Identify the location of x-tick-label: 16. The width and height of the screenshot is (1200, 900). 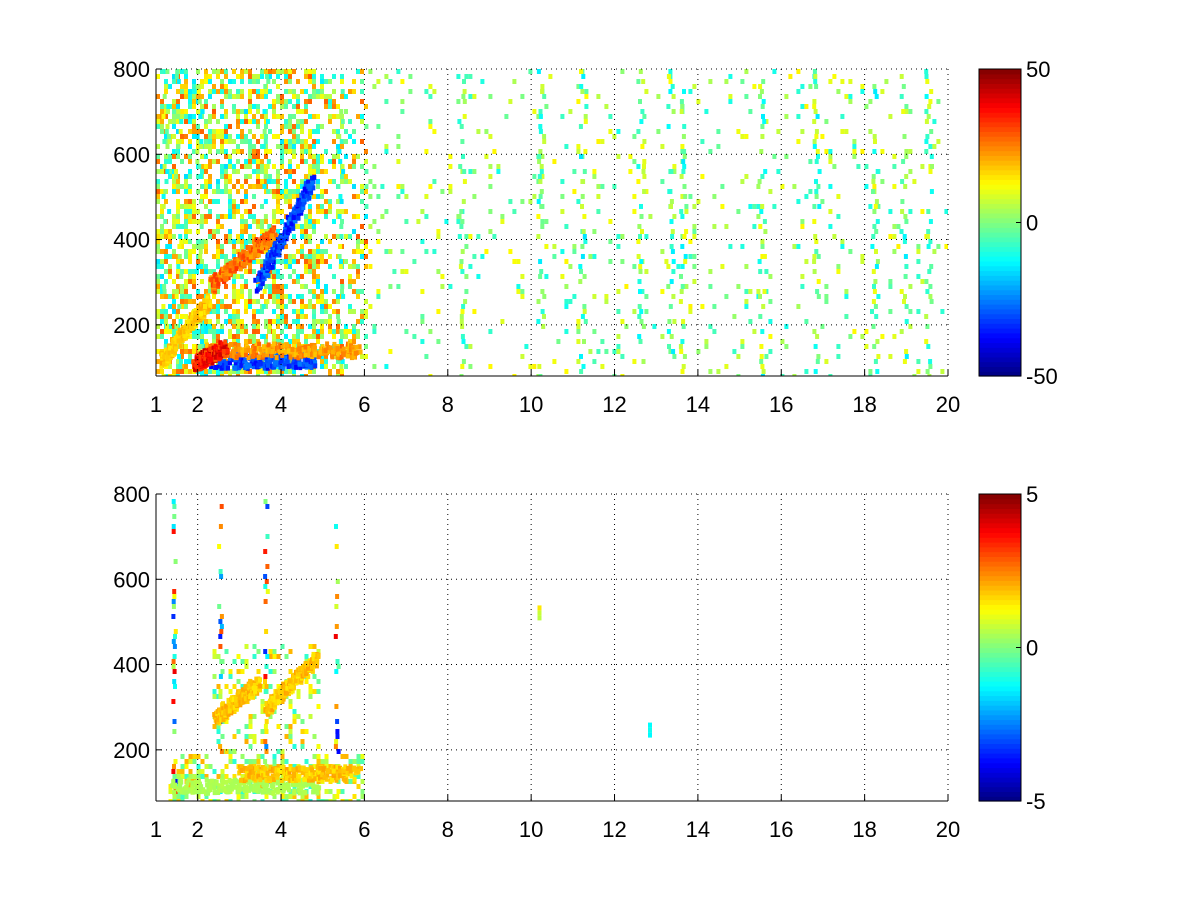
(781, 404).